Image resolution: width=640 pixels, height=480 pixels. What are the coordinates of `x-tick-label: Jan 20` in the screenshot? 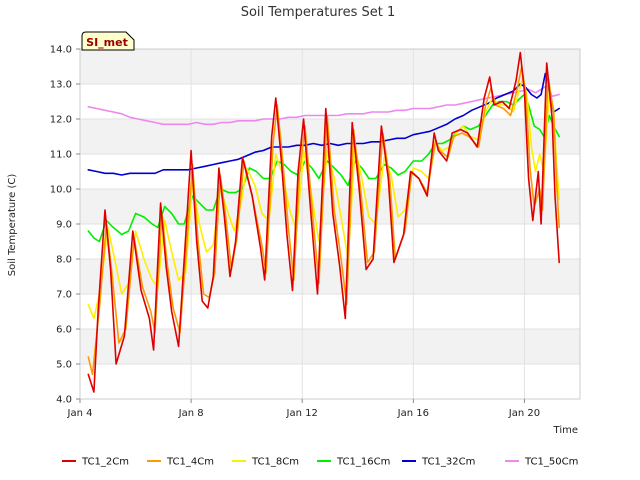 It's located at (524, 413).